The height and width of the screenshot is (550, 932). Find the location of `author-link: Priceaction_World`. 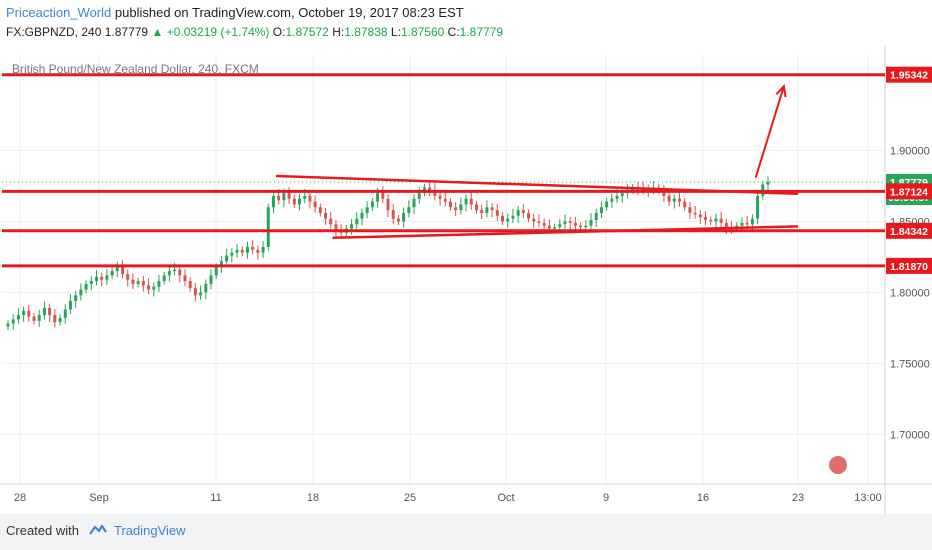

author-link: Priceaction_World is located at coordinates (59, 12).